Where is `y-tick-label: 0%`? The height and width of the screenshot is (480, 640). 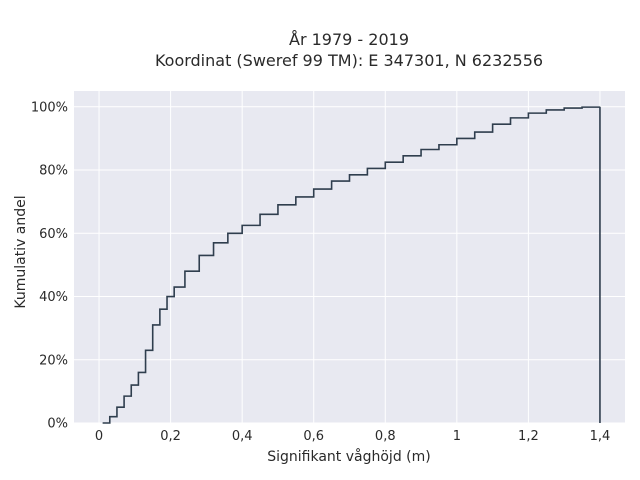 y-tick-label: 0% is located at coordinates (57, 424).